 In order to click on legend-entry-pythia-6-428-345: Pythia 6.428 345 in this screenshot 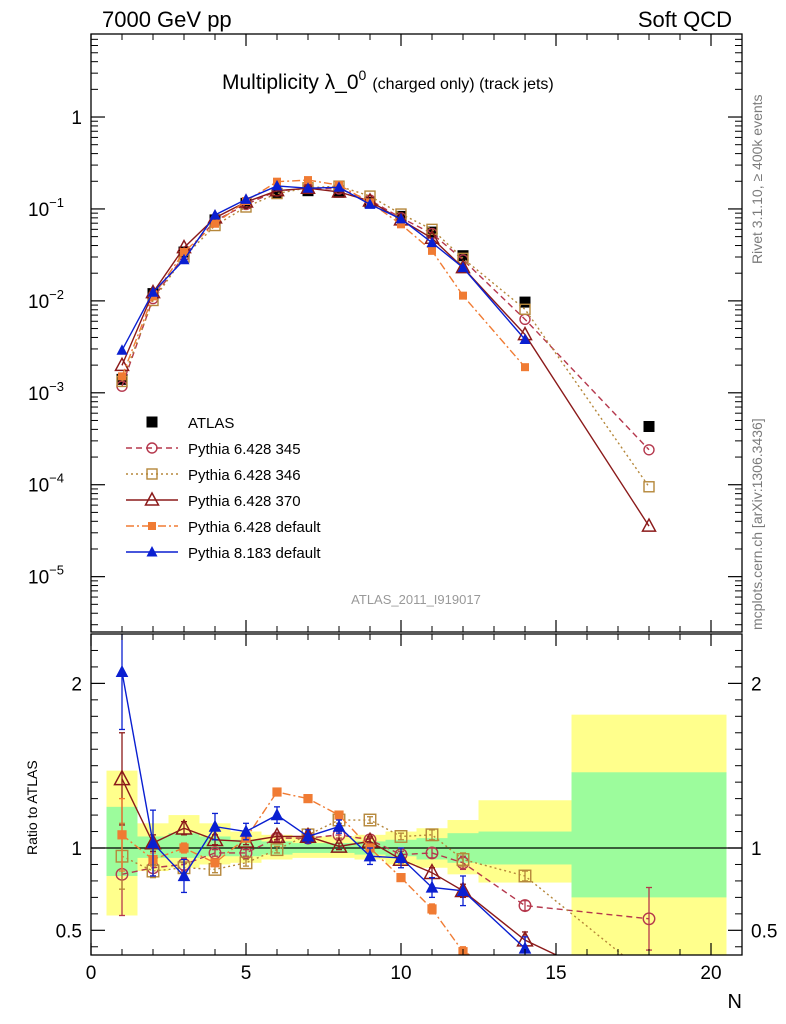, I will do `click(213, 449)`.